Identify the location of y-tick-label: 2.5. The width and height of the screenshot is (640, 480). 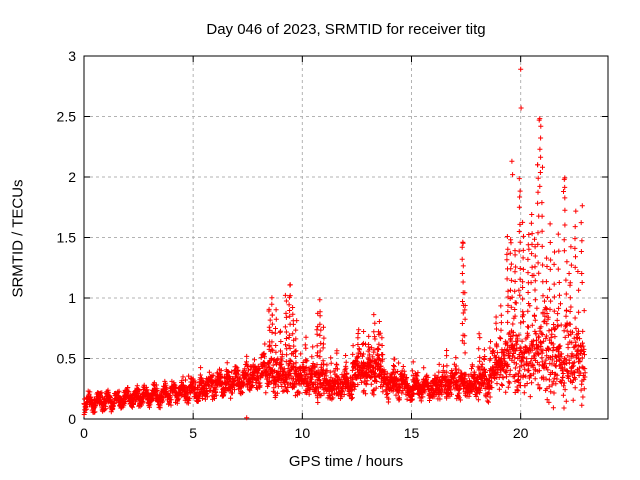
(67, 117).